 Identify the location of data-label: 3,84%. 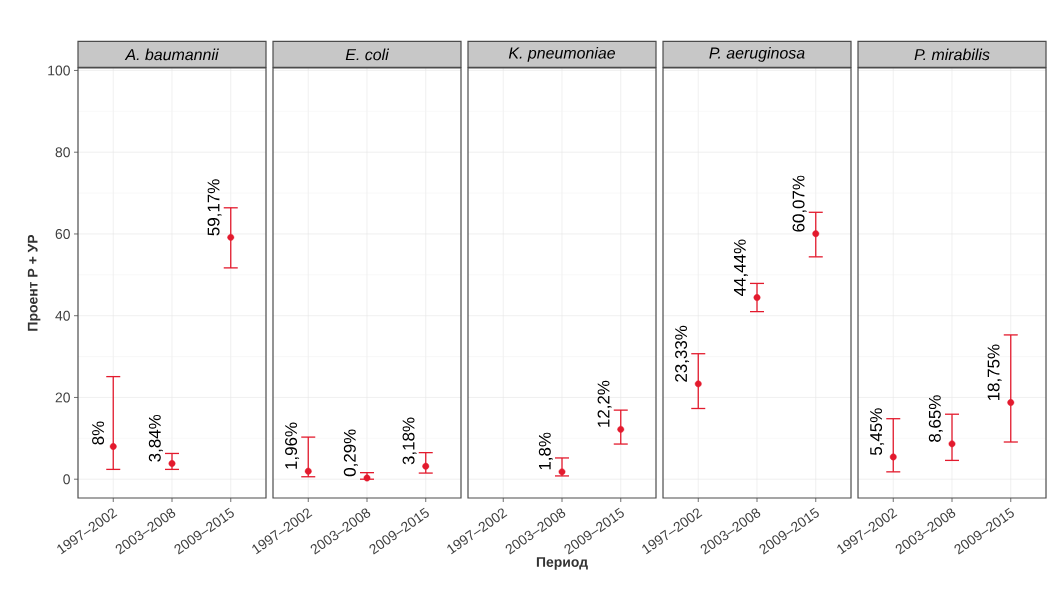
(155, 438).